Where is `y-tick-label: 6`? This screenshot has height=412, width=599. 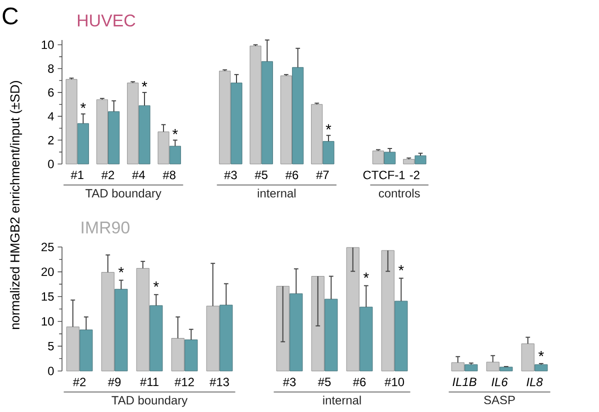 y-tick-label: 6 is located at coordinates (51, 92).